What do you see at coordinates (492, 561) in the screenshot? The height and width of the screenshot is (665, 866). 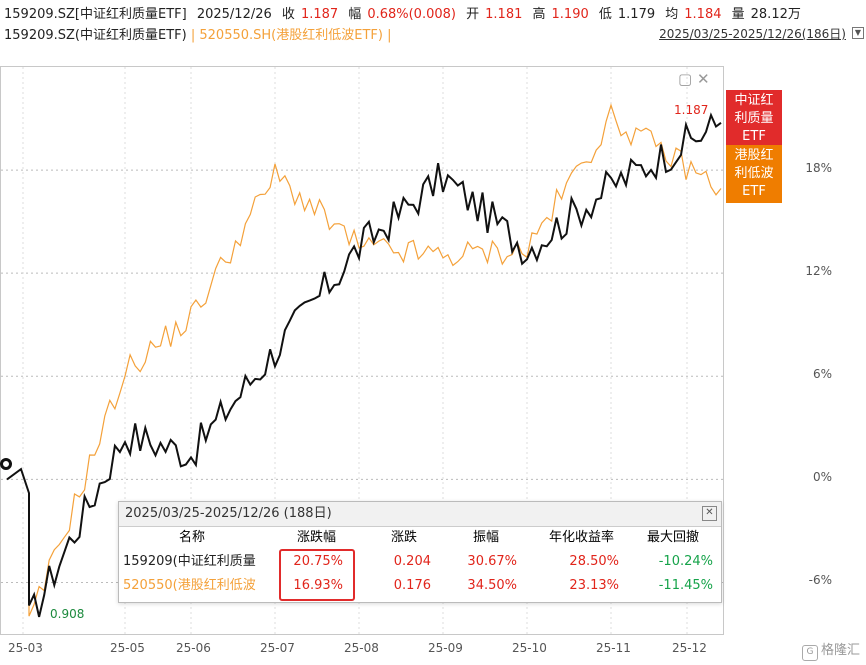 I see `row-amp: 30.67%` at bounding box center [492, 561].